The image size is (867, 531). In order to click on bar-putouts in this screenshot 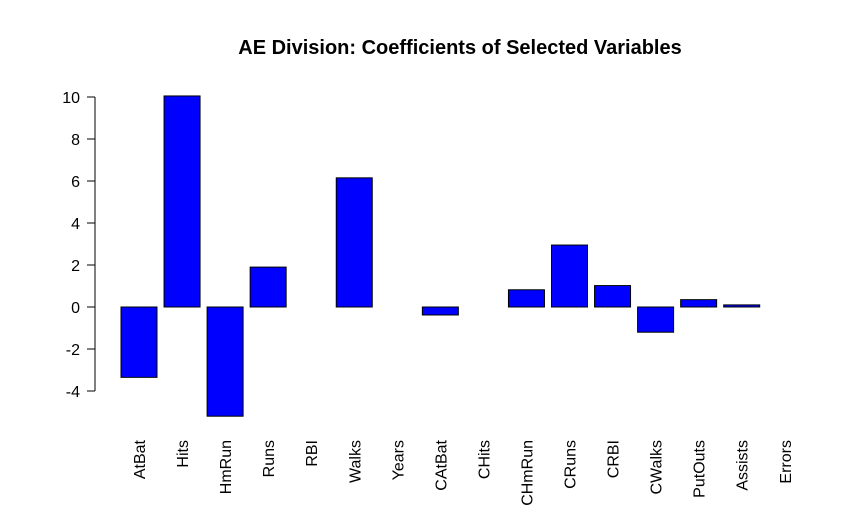, I will do `click(699, 303)`.